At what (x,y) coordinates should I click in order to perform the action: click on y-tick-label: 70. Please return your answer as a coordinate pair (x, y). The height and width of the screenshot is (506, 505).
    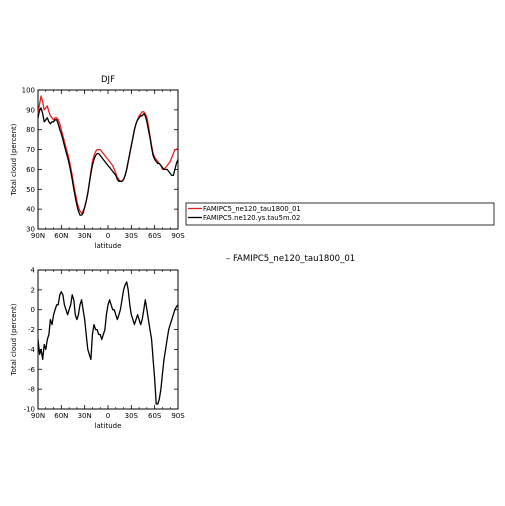
    Looking at the image, I should click on (30, 150).